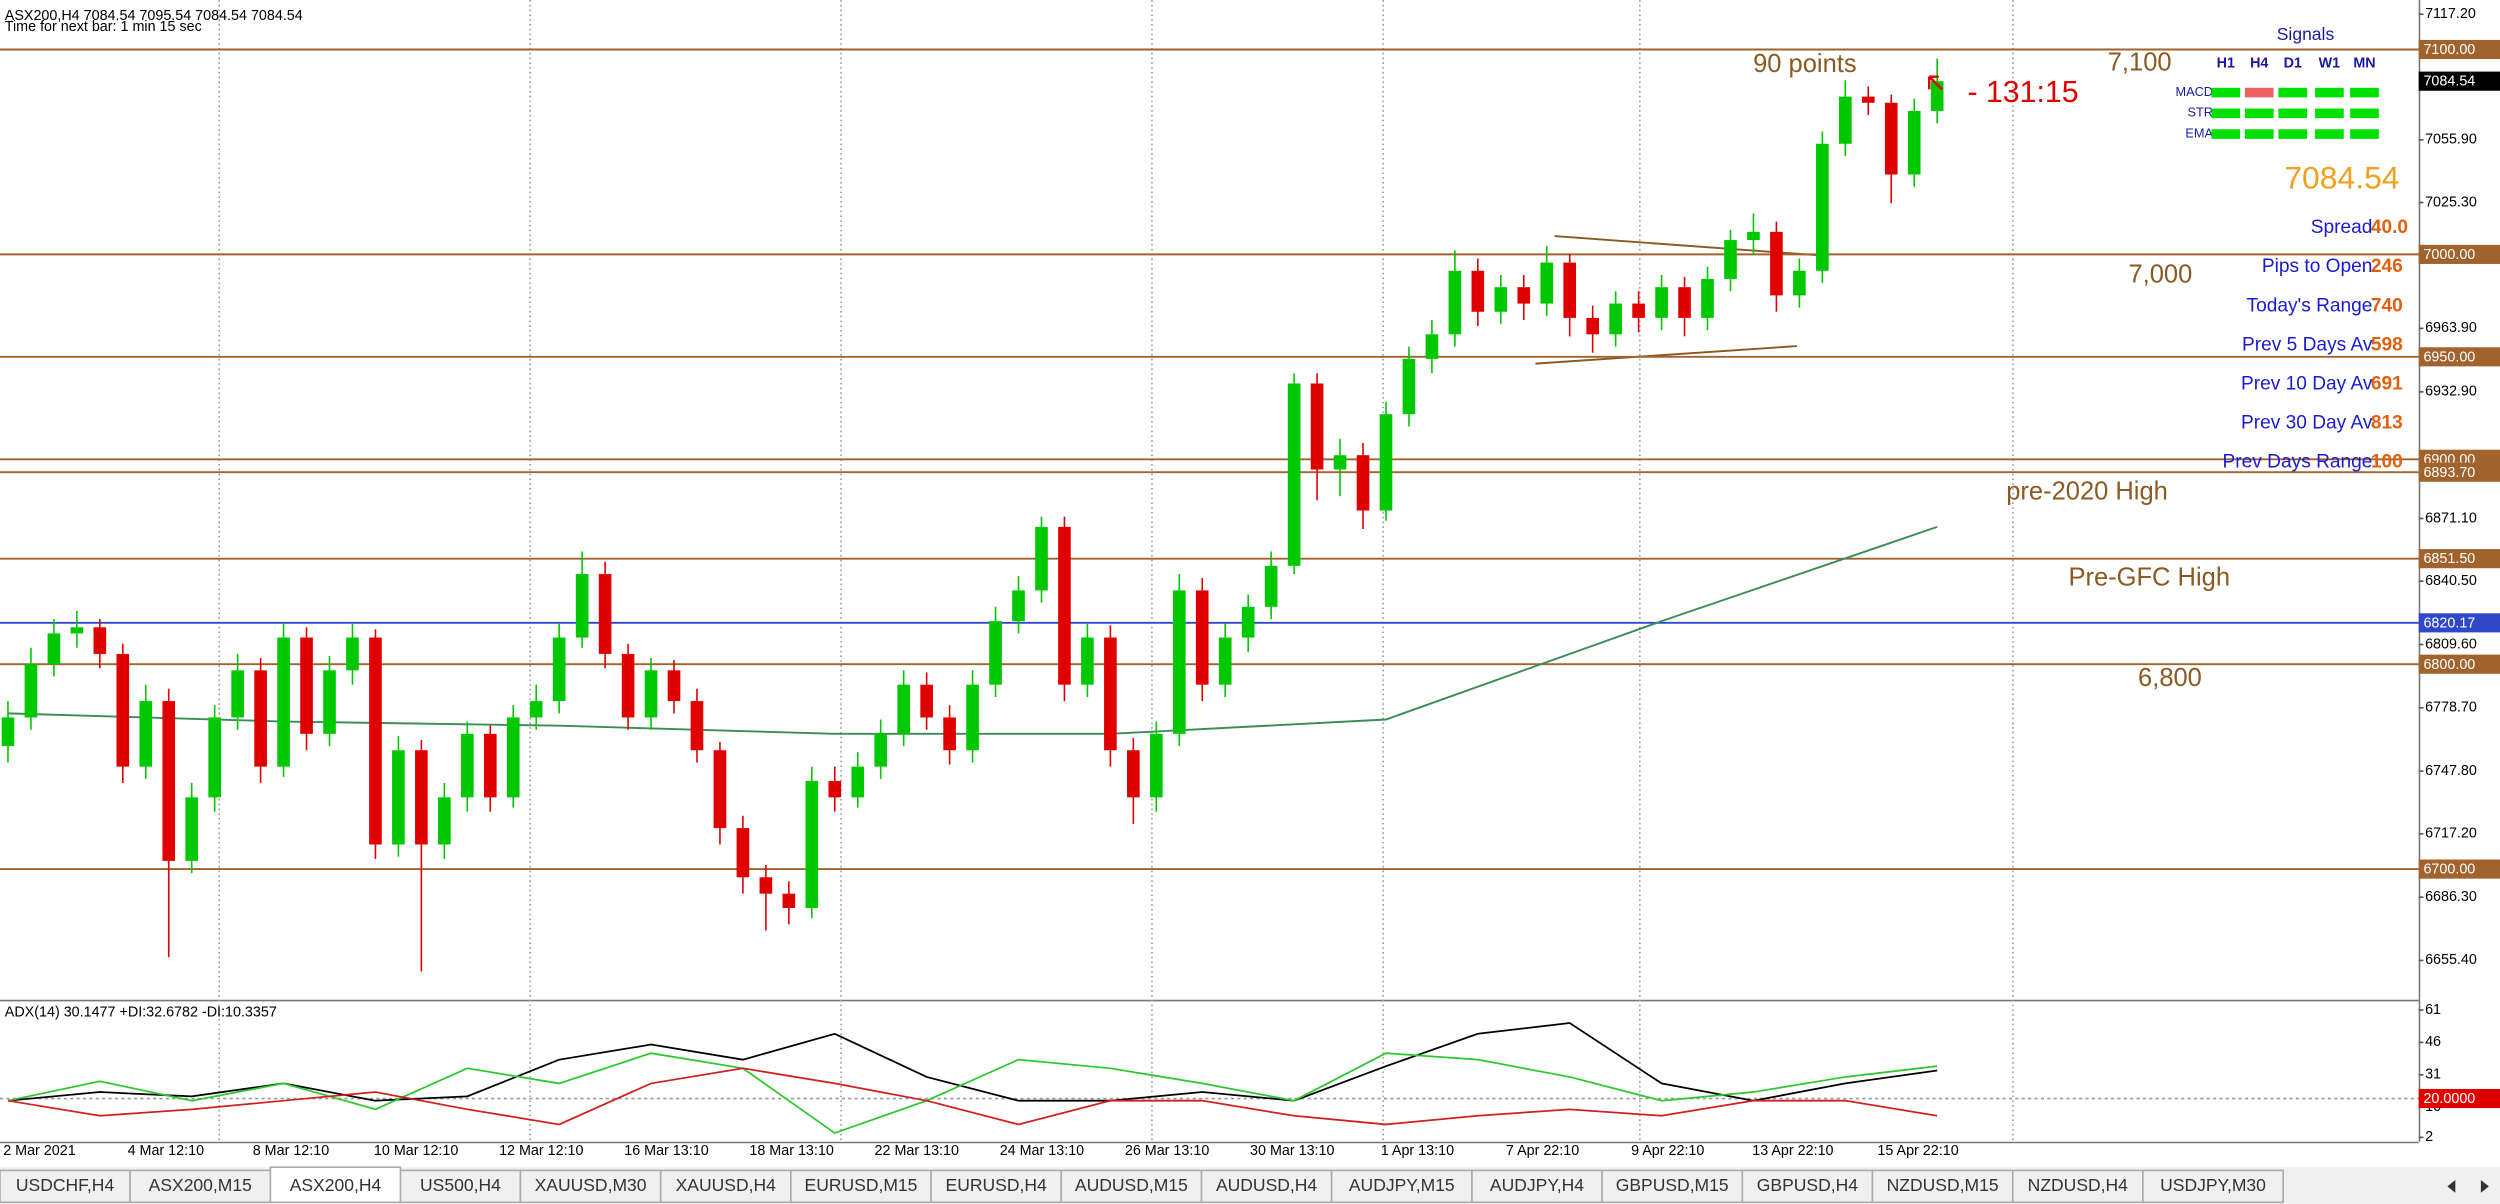 The height and width of the screenshot is (1204, 2500). Describe the element at coordinates (2449, 623) in the screenshot. I see `level-label: 6820.17` at that location.